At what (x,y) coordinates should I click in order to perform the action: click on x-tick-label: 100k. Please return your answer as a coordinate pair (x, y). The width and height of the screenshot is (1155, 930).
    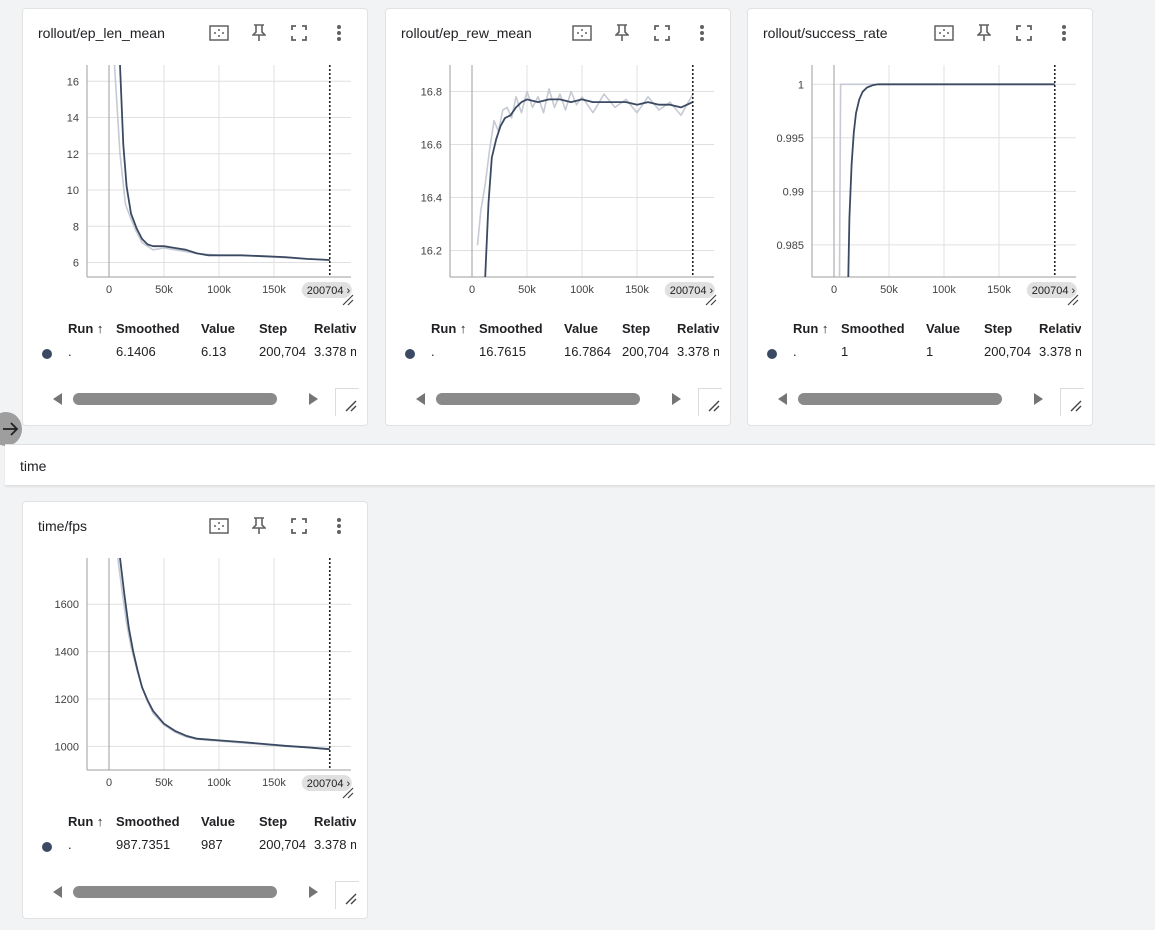
    Looking at the image, I should click on (944, 290).